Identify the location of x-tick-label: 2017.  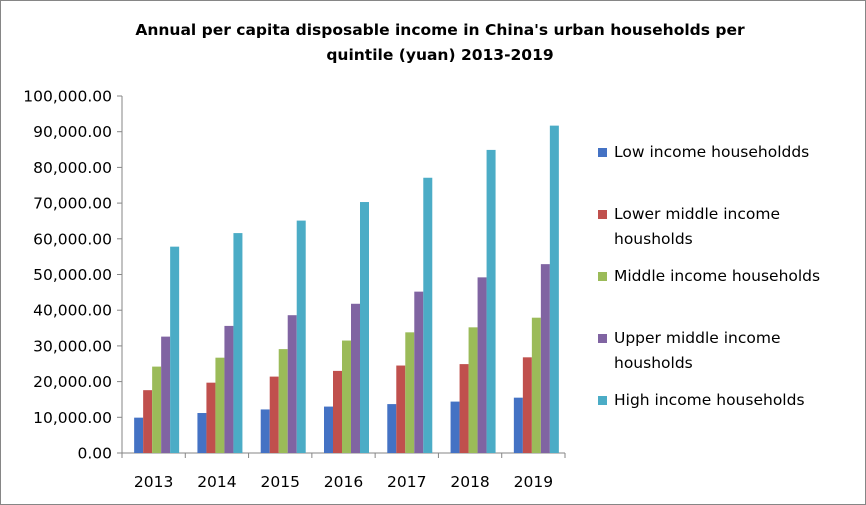
(406, 482).